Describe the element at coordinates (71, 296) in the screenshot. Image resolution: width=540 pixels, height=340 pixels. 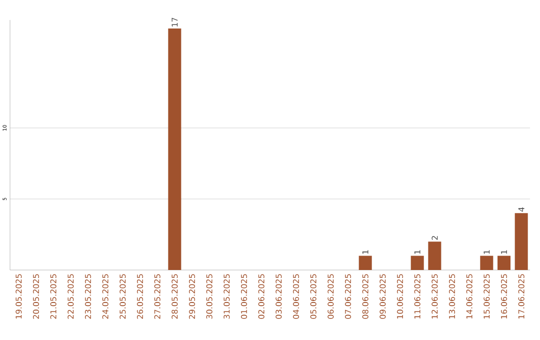
I see `x-tick-label: 22.05.2025` at that location.